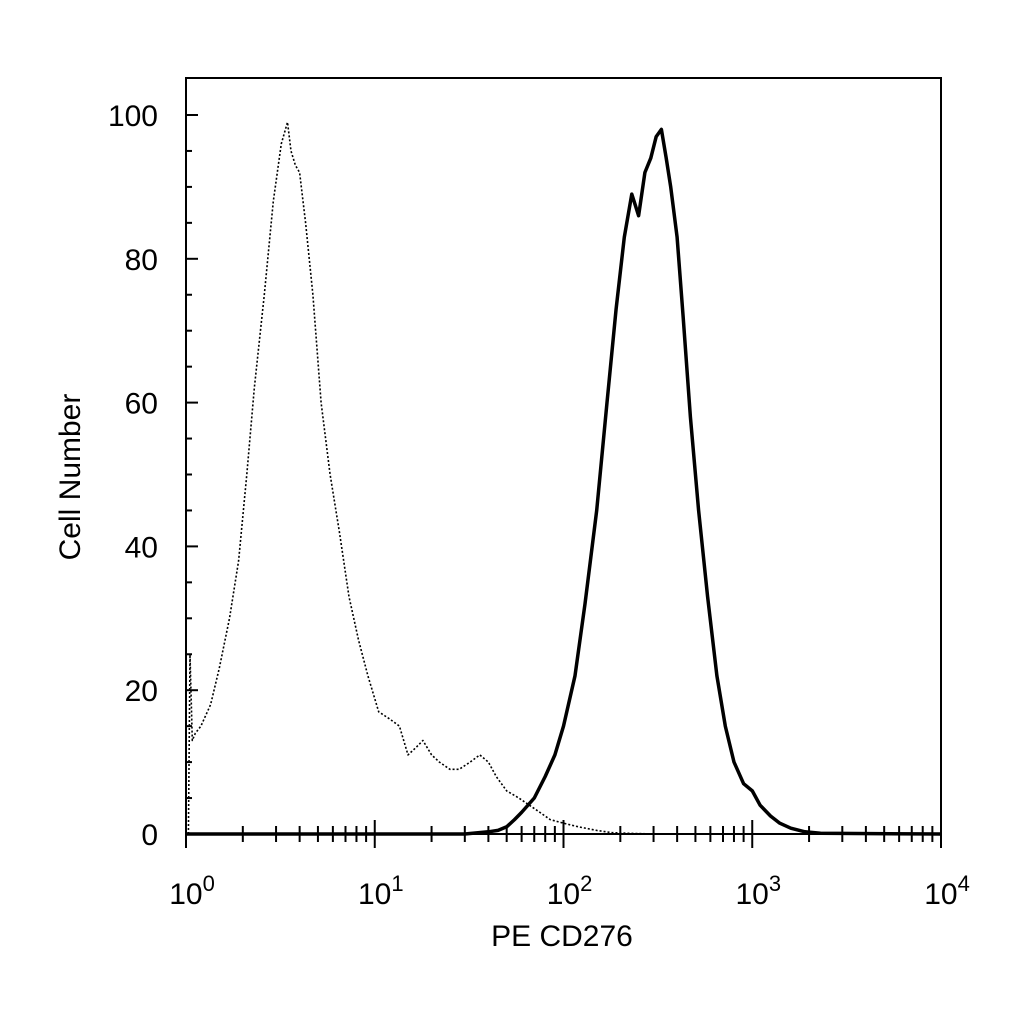  What do you see at coordinates (947, 891) in the screenshot?
I see `x-tick-label: 10⁴` at bounding box center [947, 891].